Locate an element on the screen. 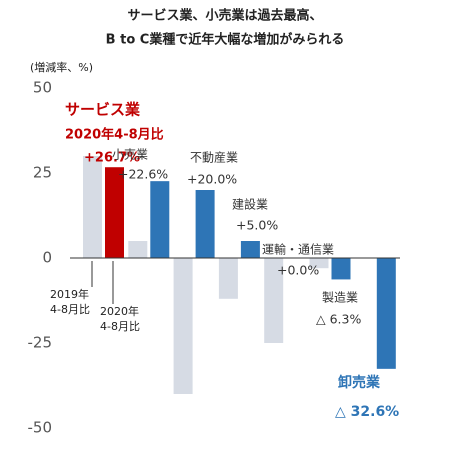 This screenshot has height=450, width=450. y-axis-label: (増減率、%) is located at coordinates (61, 67).